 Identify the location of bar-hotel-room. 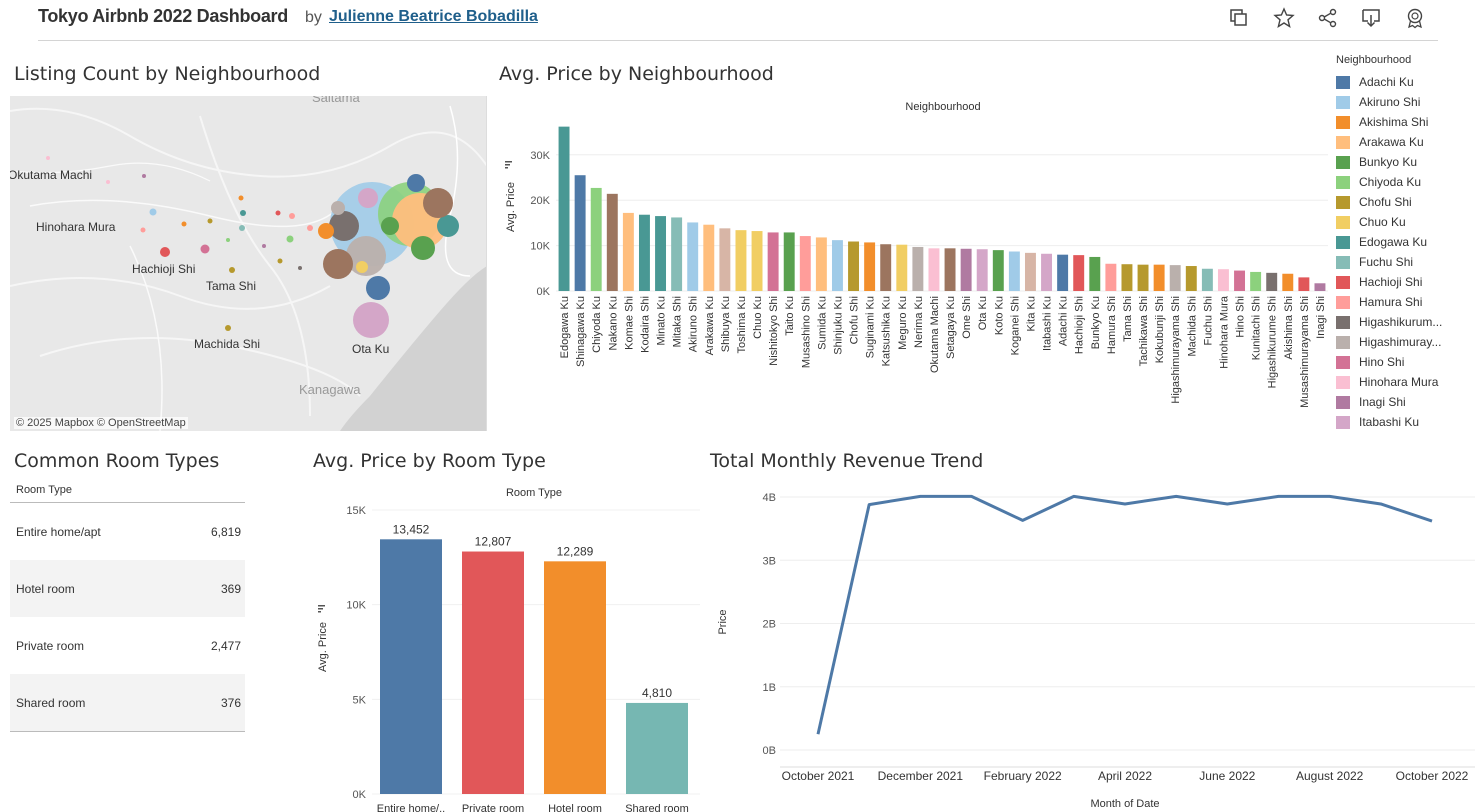
(575, 677).